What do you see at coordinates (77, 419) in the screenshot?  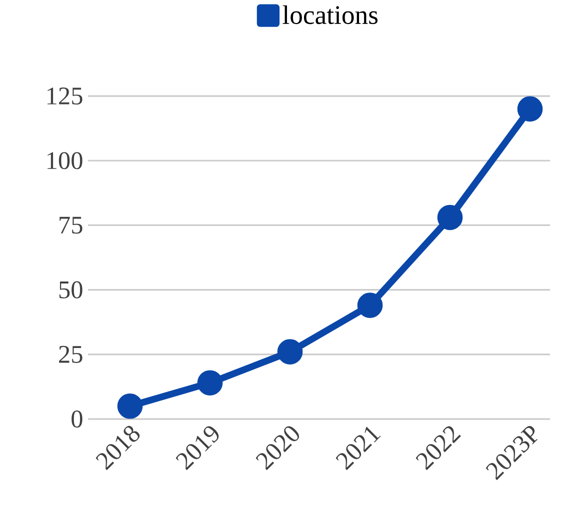 I see `y-tick-label: 0` at bounding box center [77, 419].